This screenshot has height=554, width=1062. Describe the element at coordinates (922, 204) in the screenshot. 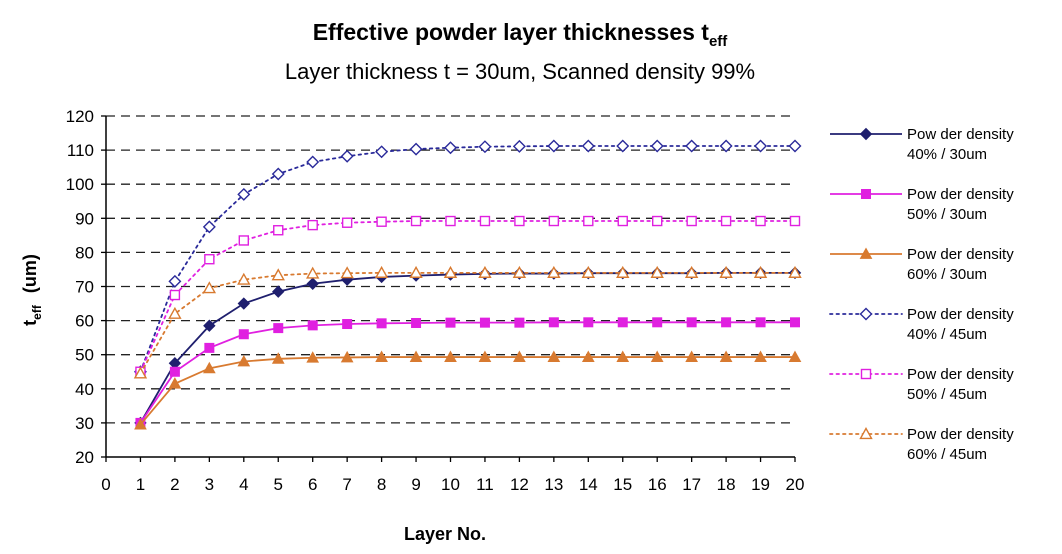

I see `legend-item-2: Pow der density 50% / 30um` at that location.